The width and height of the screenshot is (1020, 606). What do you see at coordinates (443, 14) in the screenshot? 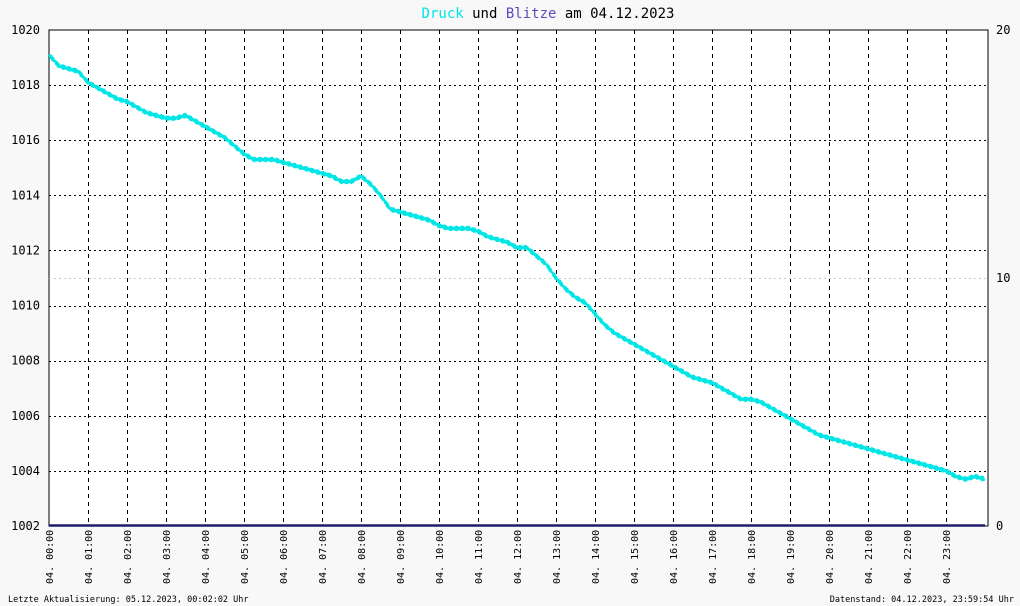
I see `title-druck: Druck` at bounding box center [443, 14].